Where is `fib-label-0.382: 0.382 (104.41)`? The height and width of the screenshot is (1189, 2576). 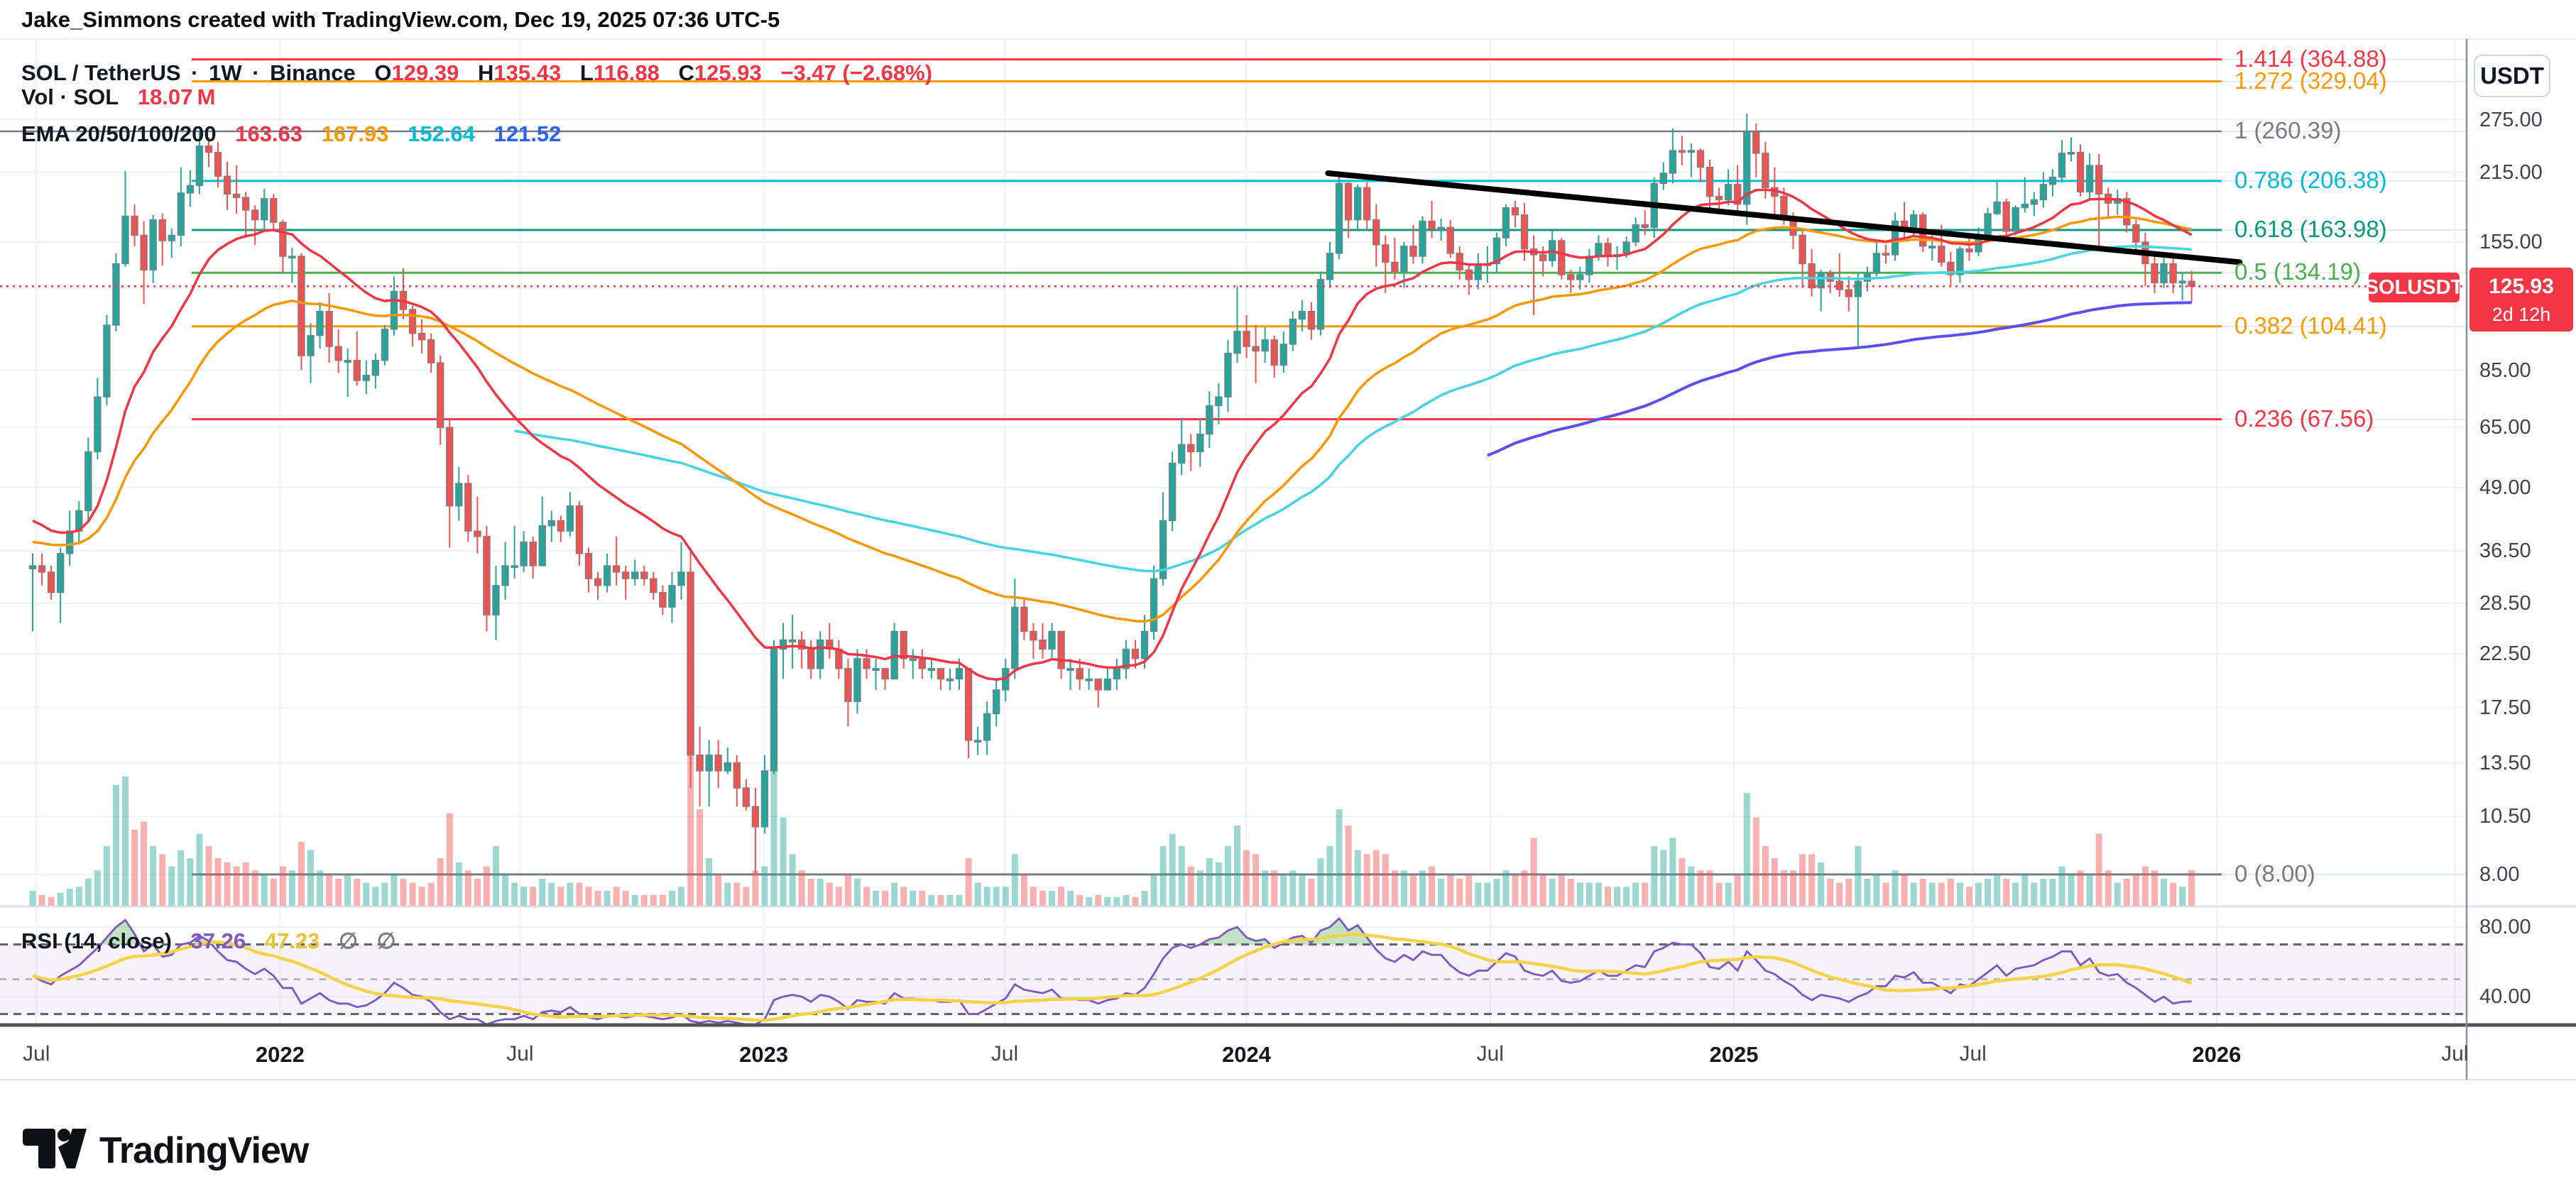
fib-label-0.382: 0.382 (104.41) is located at coordinates (2310, 325).